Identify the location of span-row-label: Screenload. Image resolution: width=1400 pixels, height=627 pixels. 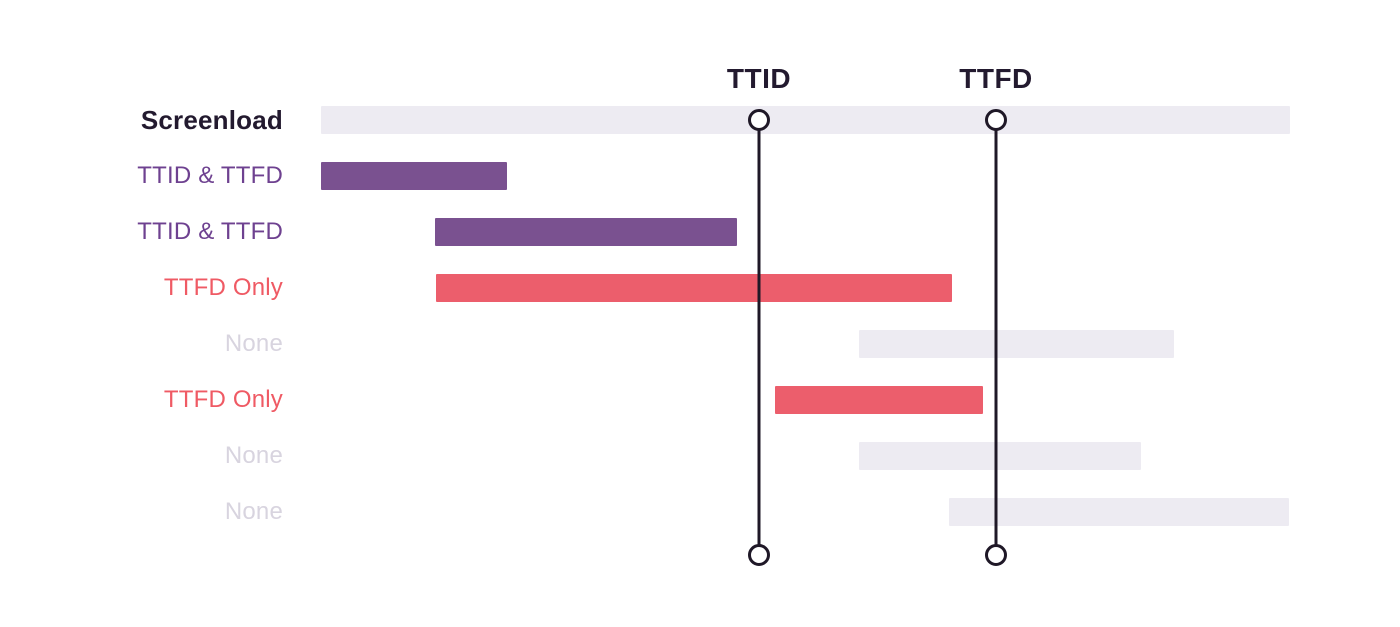
(211, 120).